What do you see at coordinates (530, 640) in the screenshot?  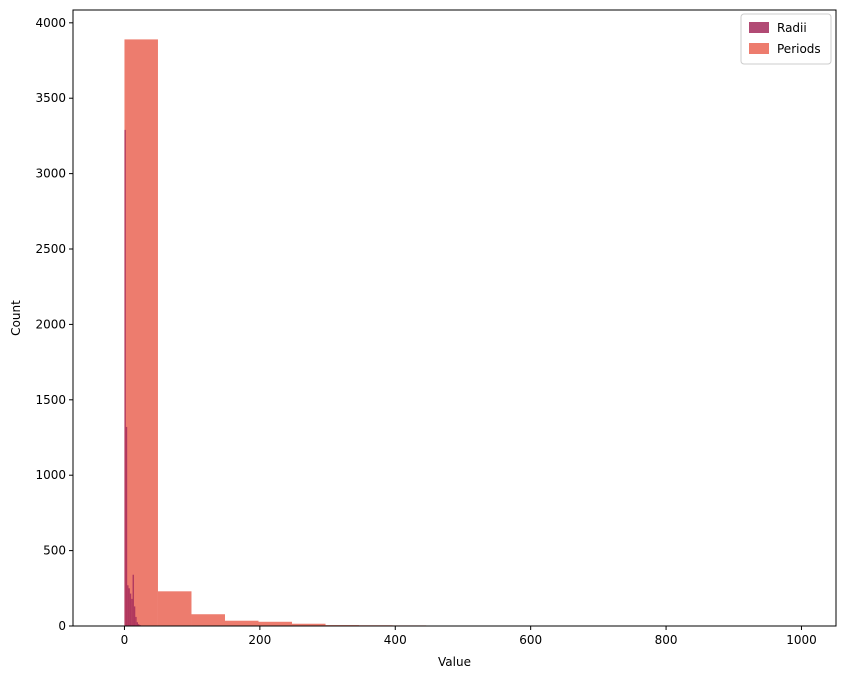 I see `x-tick-label-3: 600` at bounding box center [530, 640].